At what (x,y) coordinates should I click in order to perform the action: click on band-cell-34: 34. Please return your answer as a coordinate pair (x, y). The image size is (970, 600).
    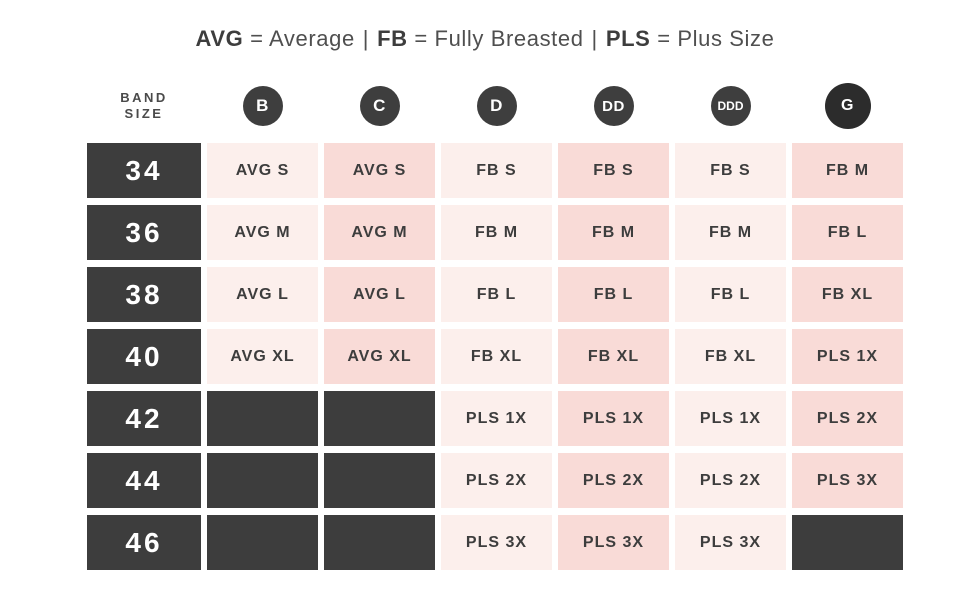
    Looking at the image, I should click on (144, 170).